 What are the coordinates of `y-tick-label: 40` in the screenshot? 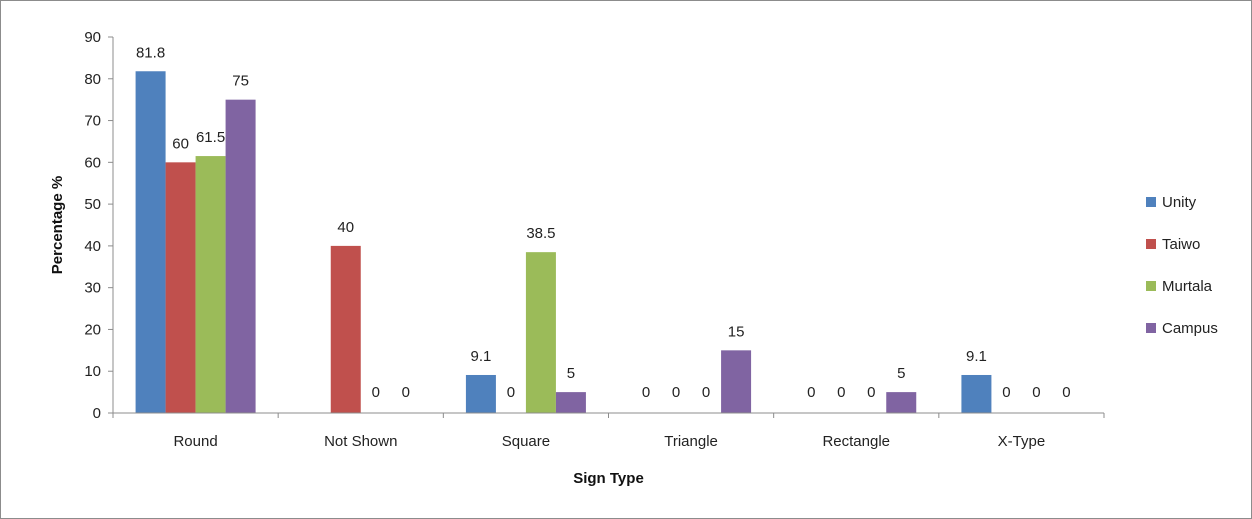 It's located at (92, 246).